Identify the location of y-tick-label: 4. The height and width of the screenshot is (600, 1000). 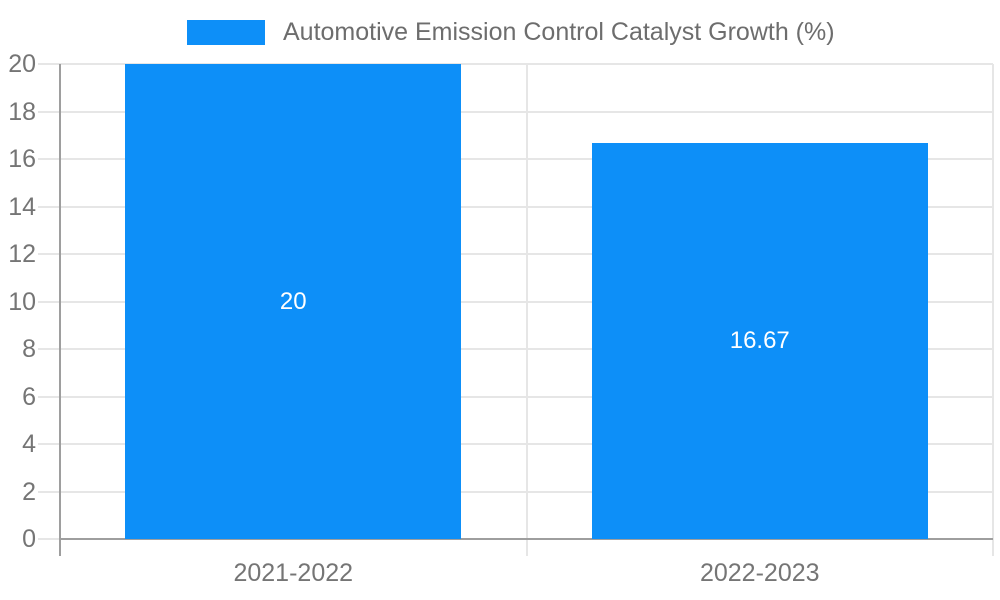
(29, 444).